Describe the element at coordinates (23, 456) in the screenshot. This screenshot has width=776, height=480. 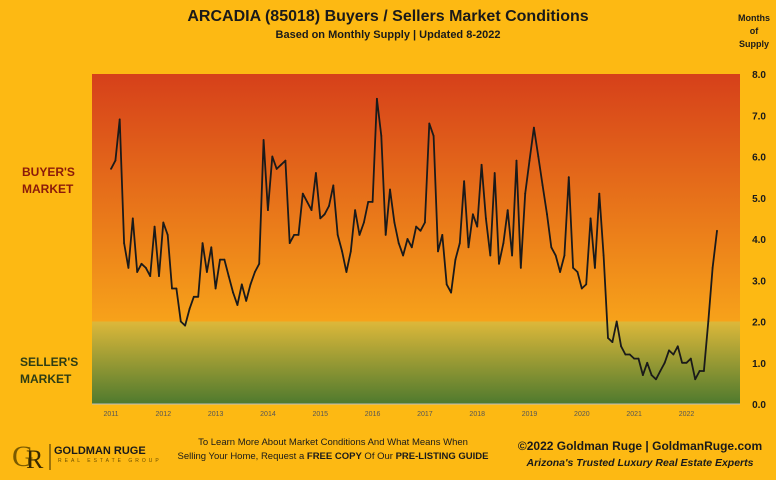
I see `svg-text: G` at that location.